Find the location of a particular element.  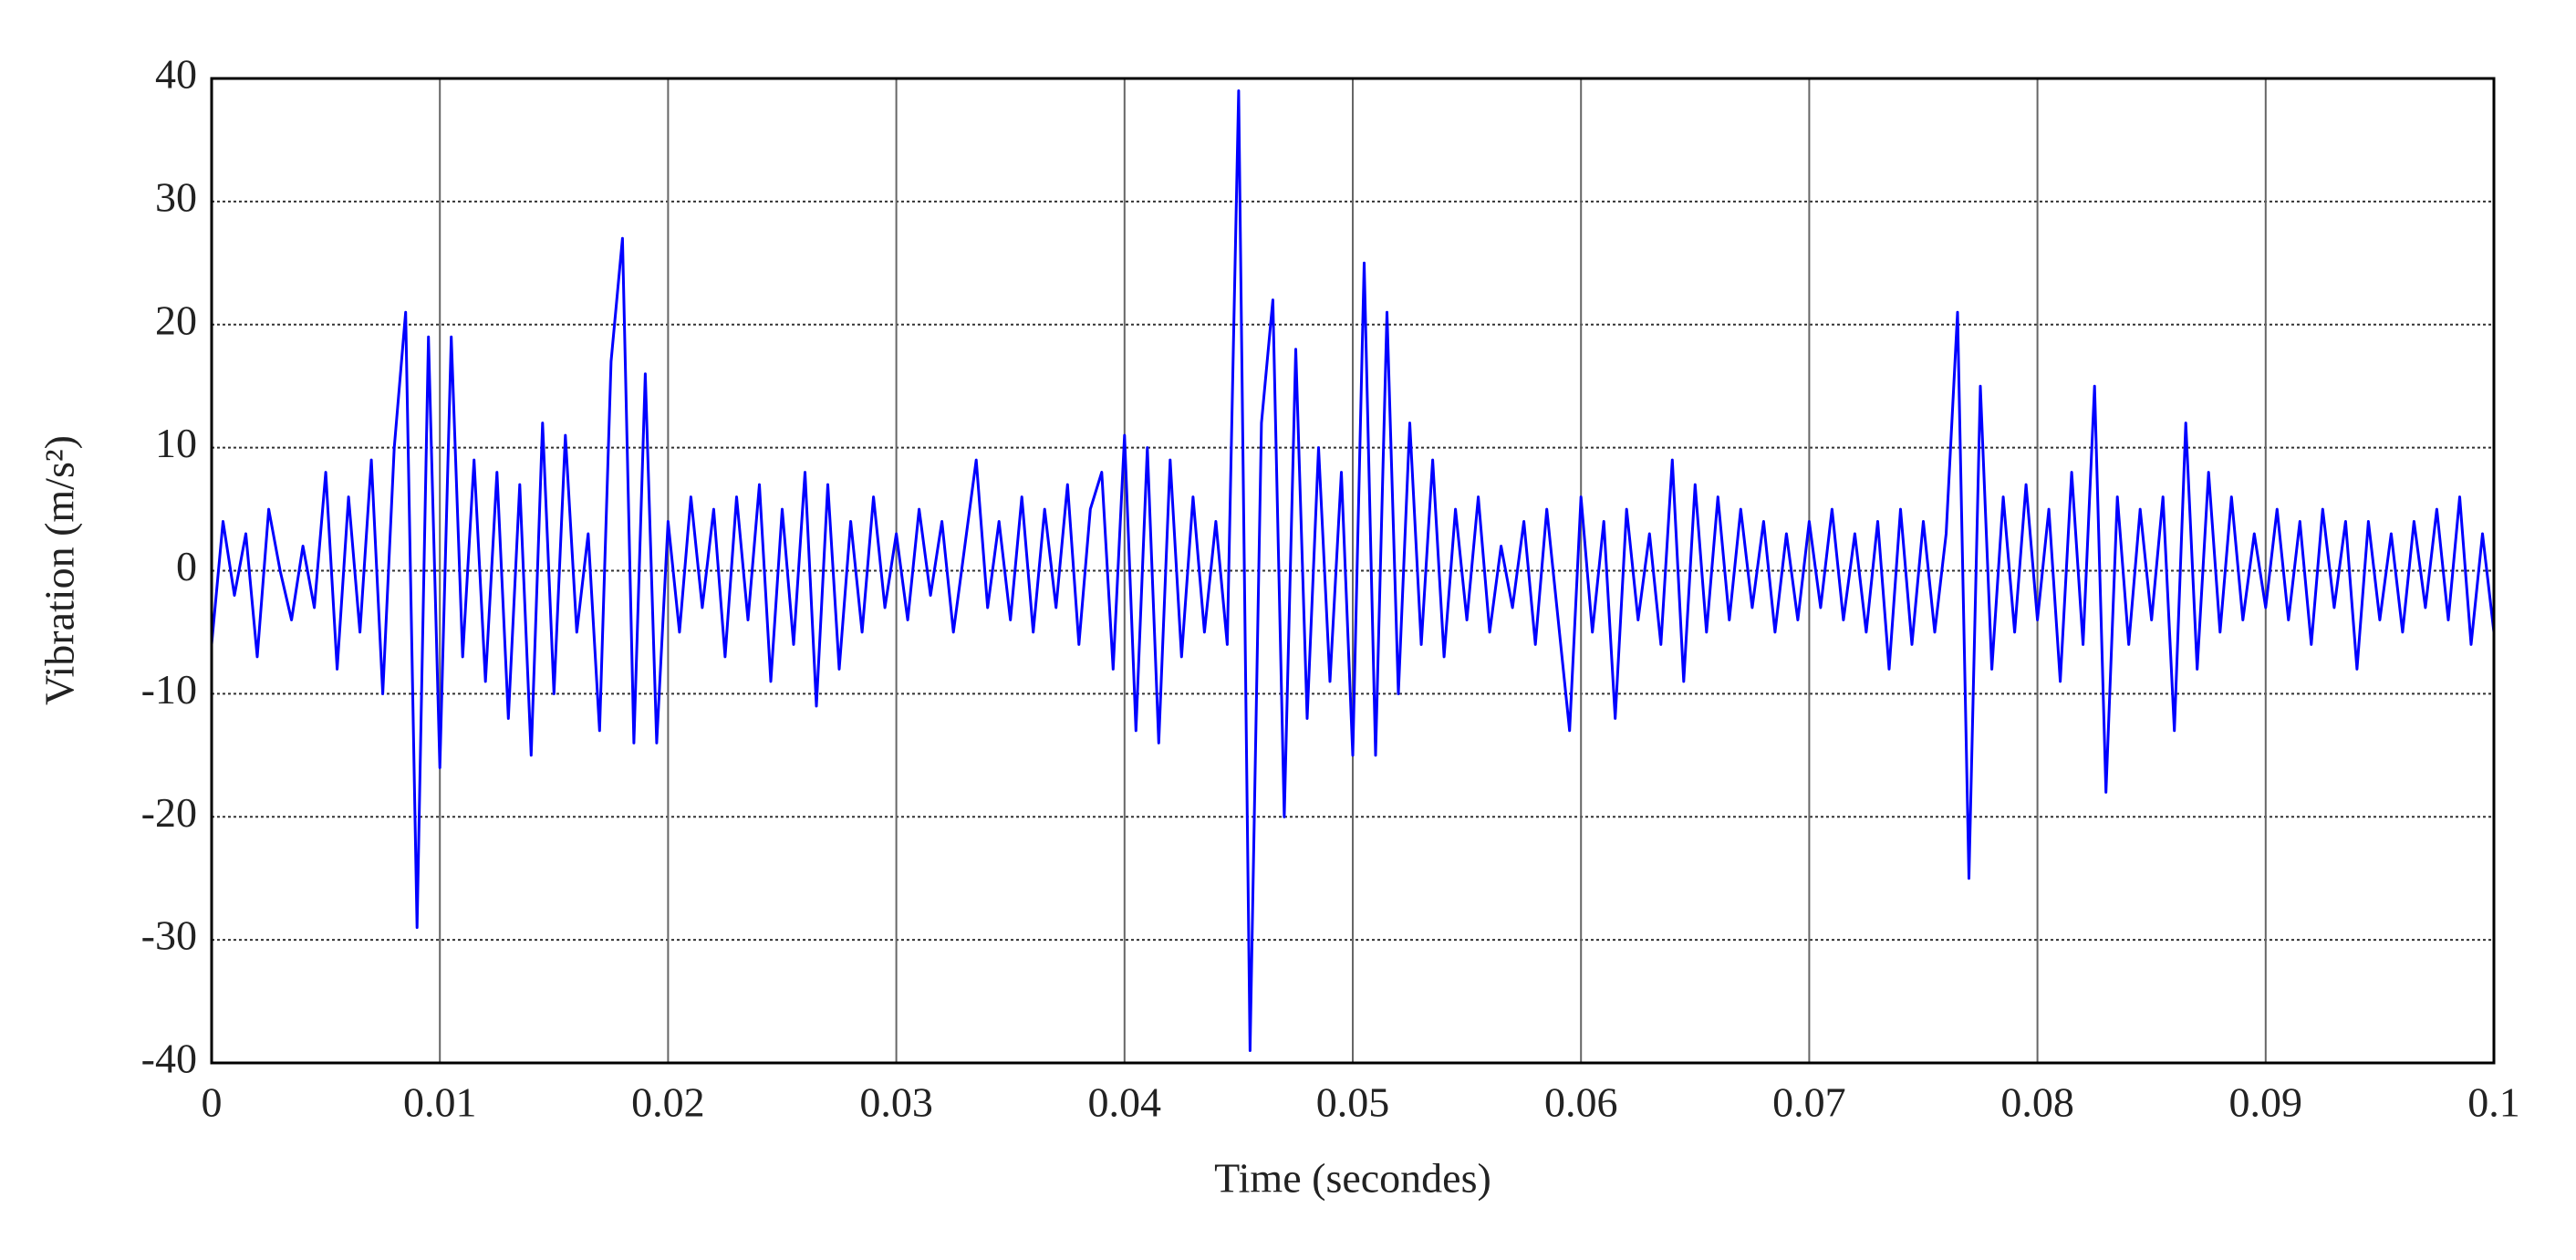

x-tick-label: 0 is located at coordinates (212, 1102).